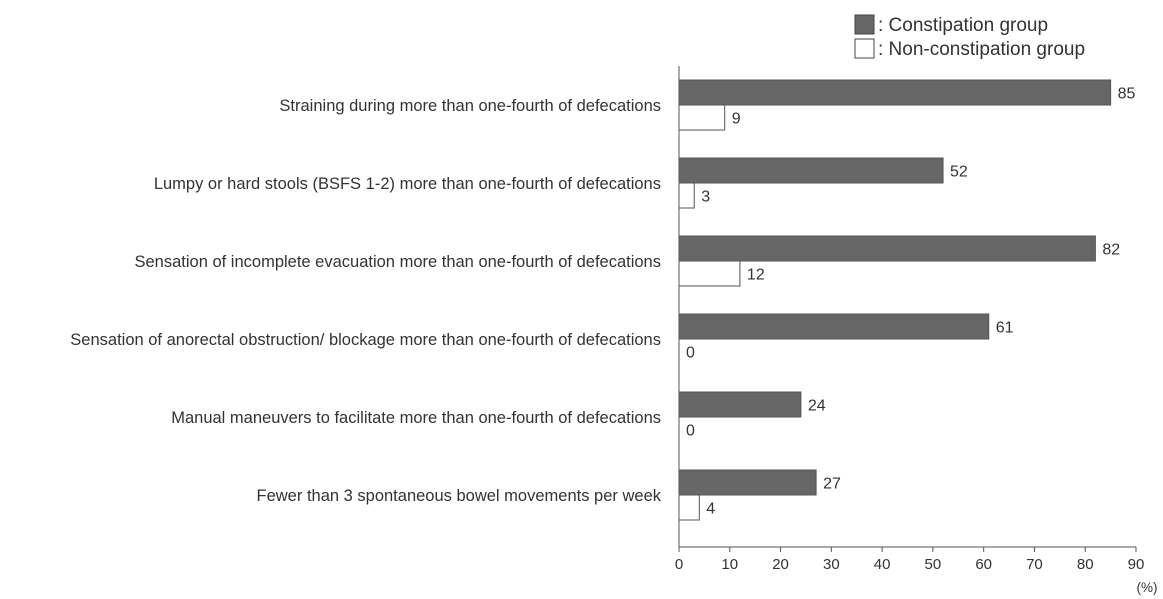  I want to click on data-label-constipation-4: 24, so click(817, 406).